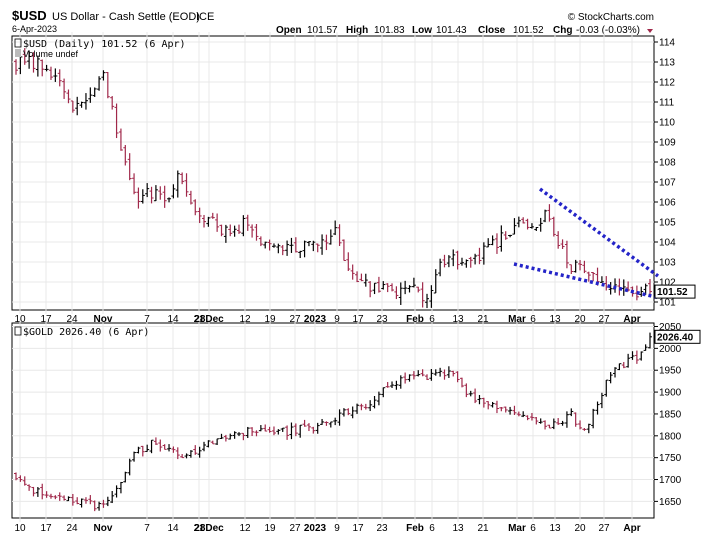 This screenshot has width=711, height=546. What do you see at coordinates (147, 319) in the screenshot?
I see `x-tick-label: 7` at bounding box center [147, 319].